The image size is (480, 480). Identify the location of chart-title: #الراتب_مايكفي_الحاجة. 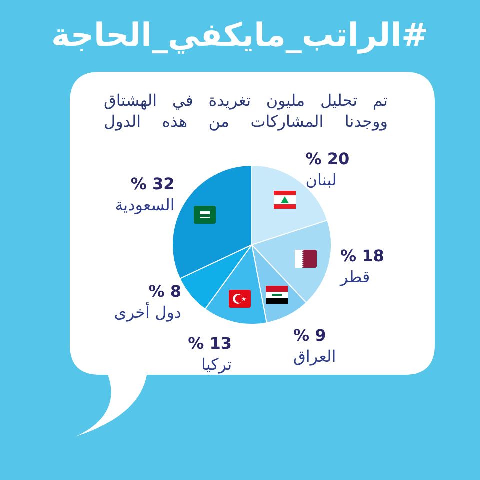
(240, 35).